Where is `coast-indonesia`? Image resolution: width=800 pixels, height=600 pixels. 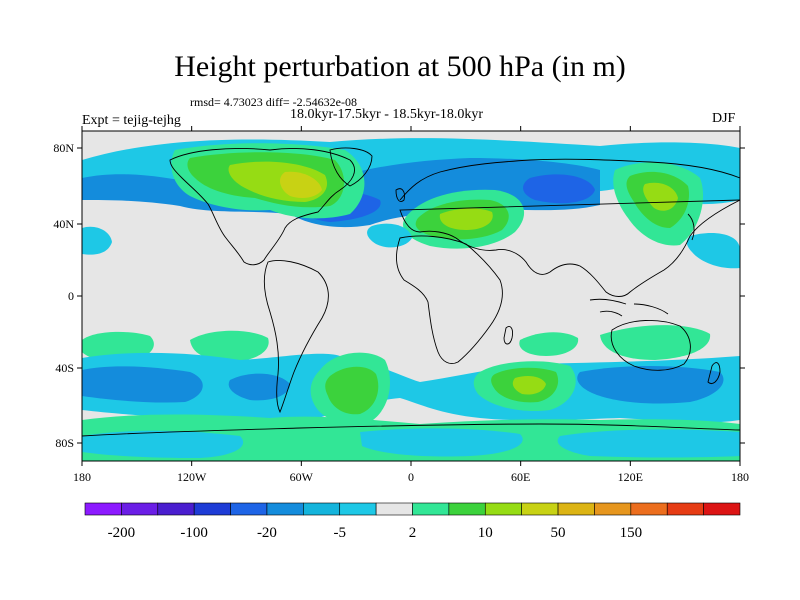
coast-indonesia is located at coordinates (629, 307).